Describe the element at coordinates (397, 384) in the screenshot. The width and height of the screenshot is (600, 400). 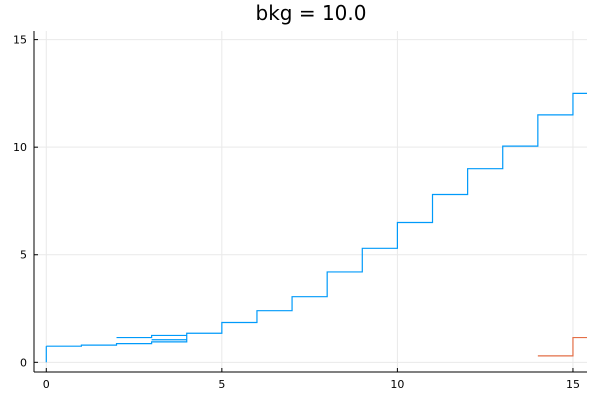
I see `x-tick-label: 10` at that location.